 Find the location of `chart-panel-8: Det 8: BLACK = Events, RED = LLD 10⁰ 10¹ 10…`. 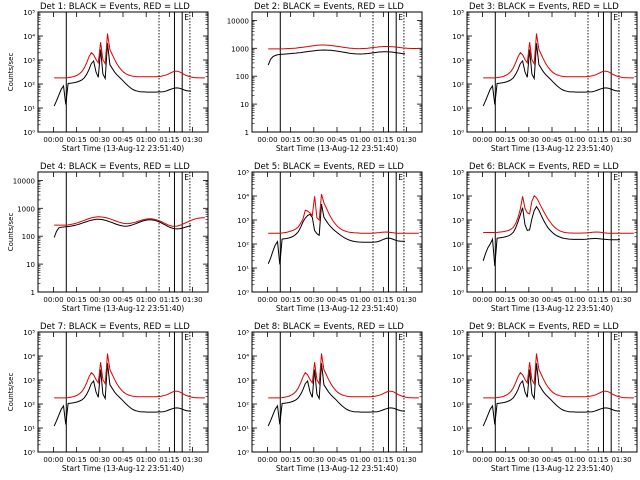

chart-panel-8: Det 8: BLACK = Events, RED = LLD 10⁰ 10¹ 10… is located at coordinates (330, 397).